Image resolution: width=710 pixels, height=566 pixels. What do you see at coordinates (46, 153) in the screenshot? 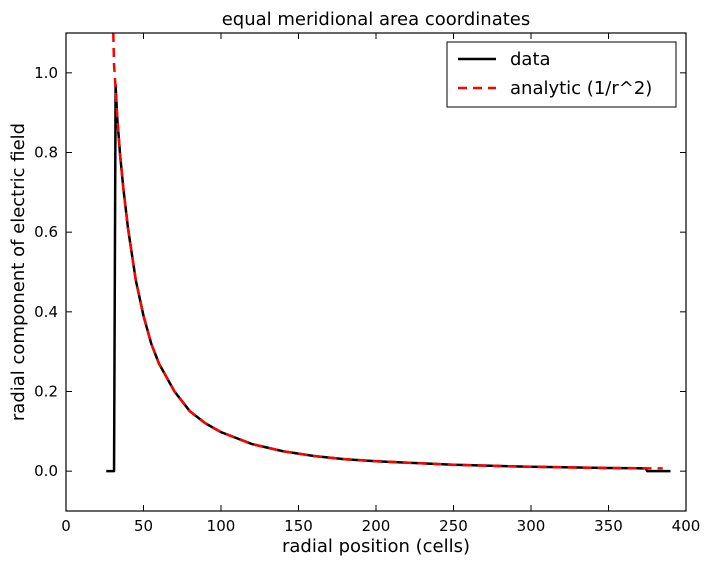
I see `y-tick-label: 0.8` at bounding box center [46, 153].